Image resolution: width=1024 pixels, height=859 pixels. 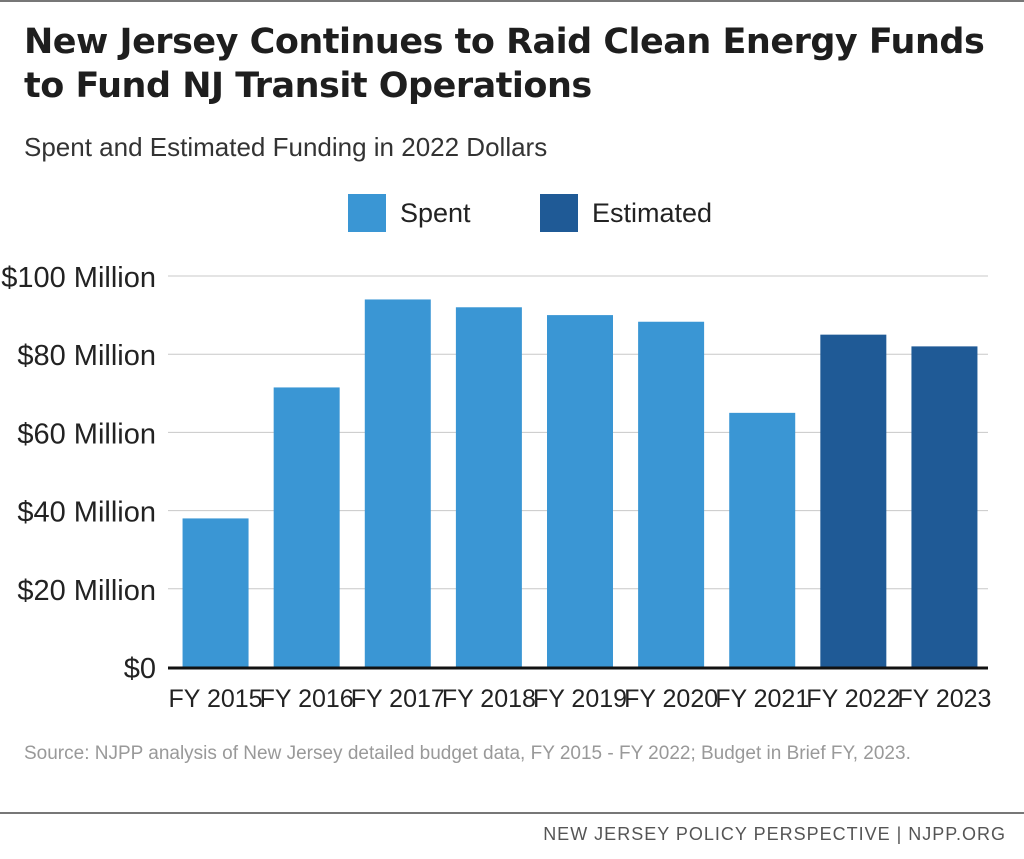 What do you see at coordinates (762, 539) in the screenshot?
I see `bar-fy-2021` at bounding box center [762, 539].